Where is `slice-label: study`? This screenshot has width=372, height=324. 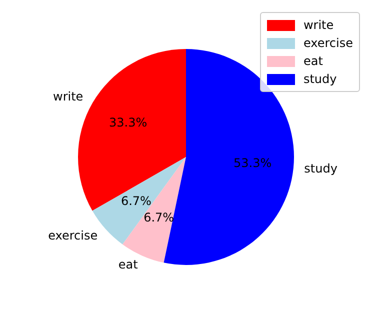
slice-label: study is located at coordinates (321, 168).